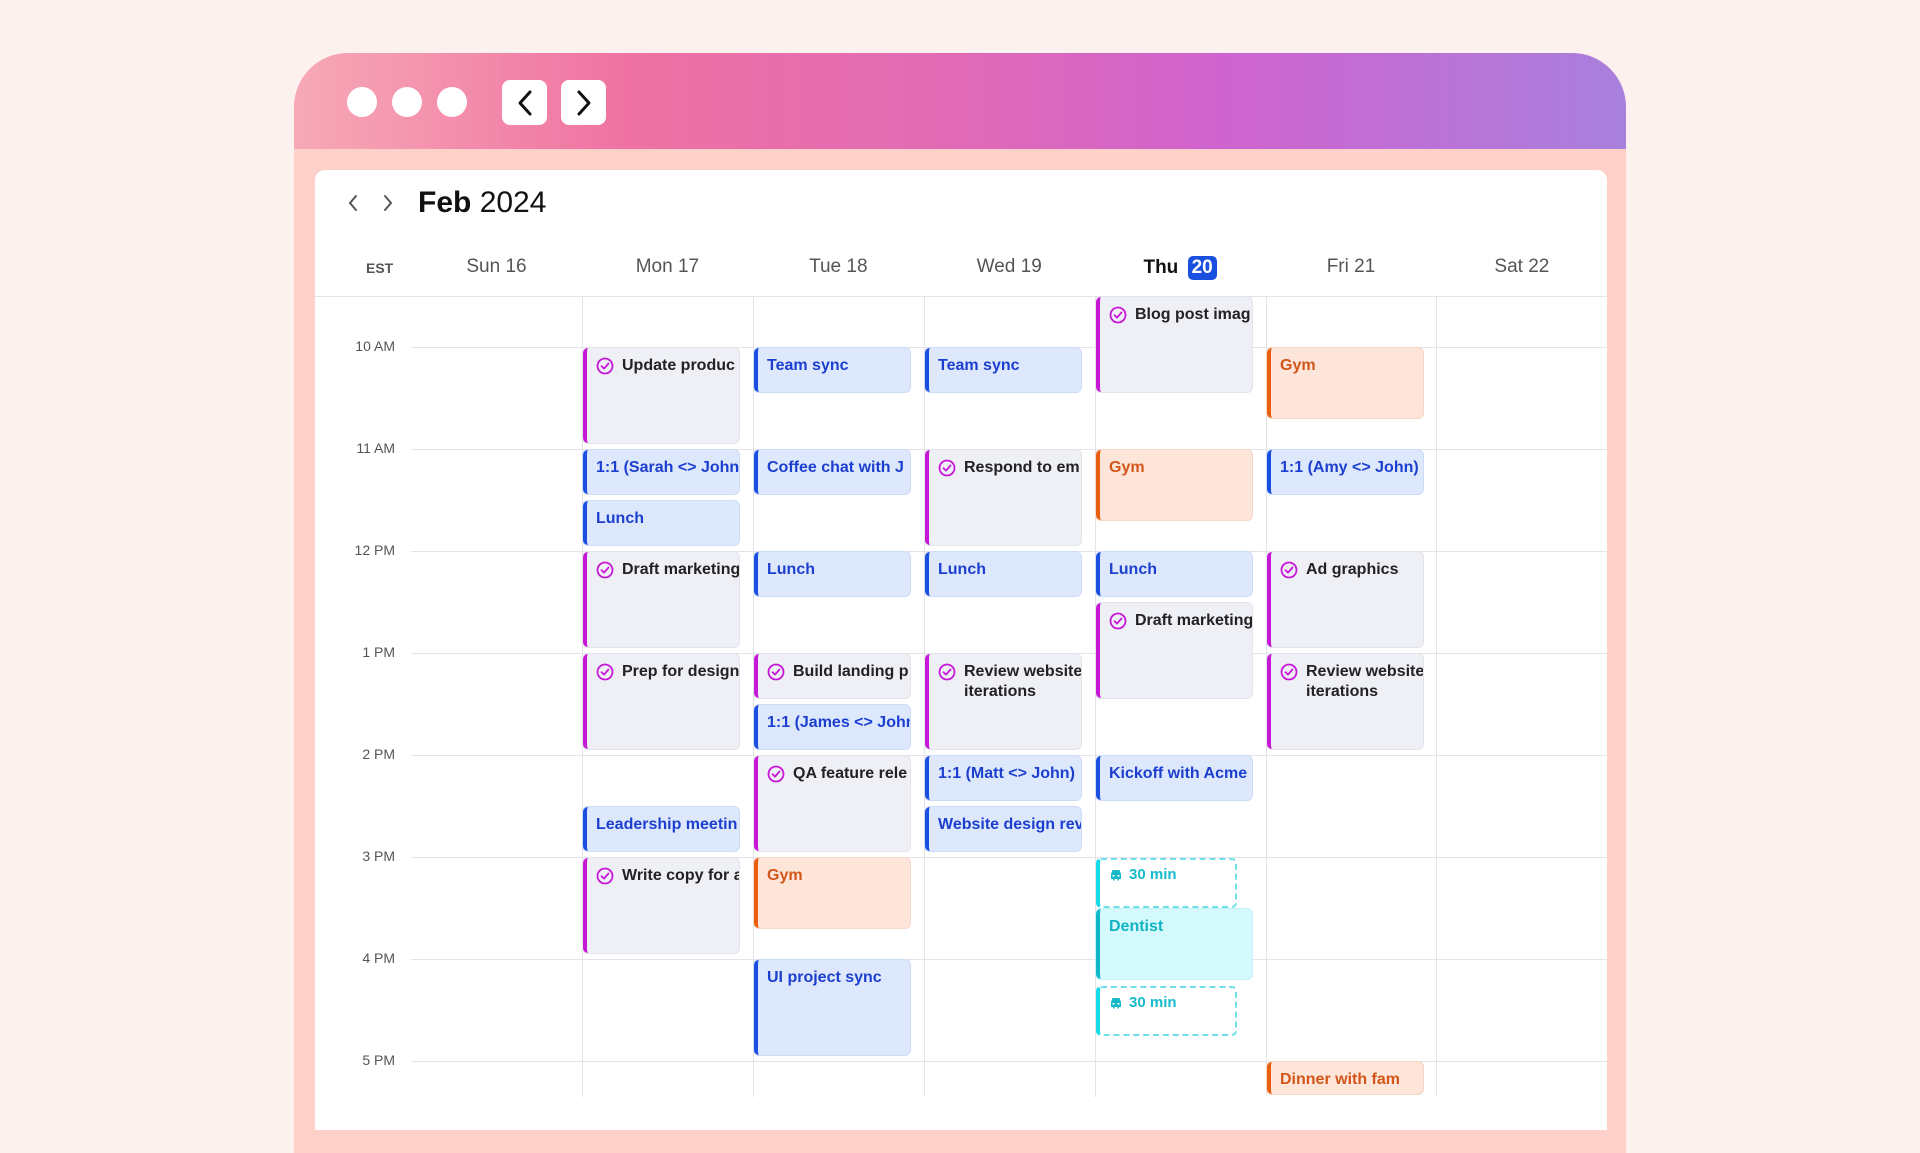  Describe the element at coordinates (661, 701) in the screenshot. I see `event-task: Prep for design` at that location.